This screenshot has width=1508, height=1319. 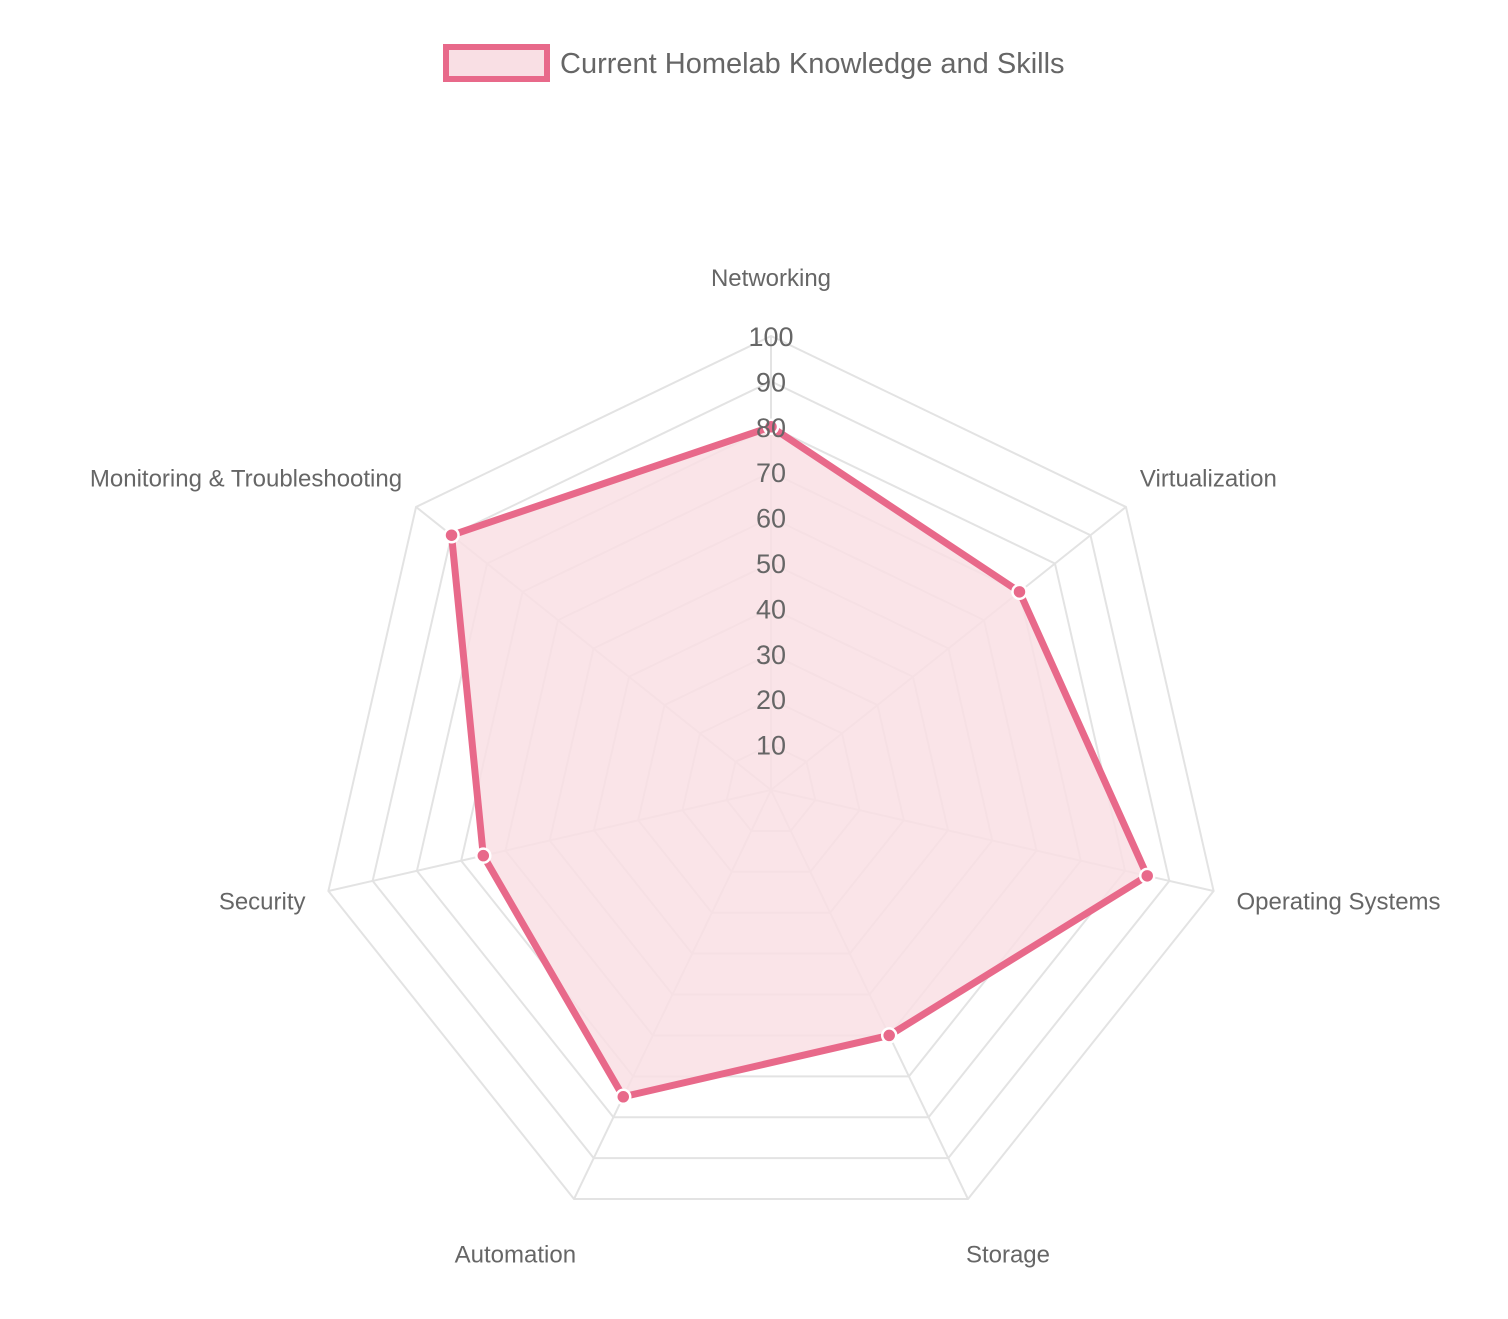 I want to click on tick-label: 90, so click(x=771, y=382).